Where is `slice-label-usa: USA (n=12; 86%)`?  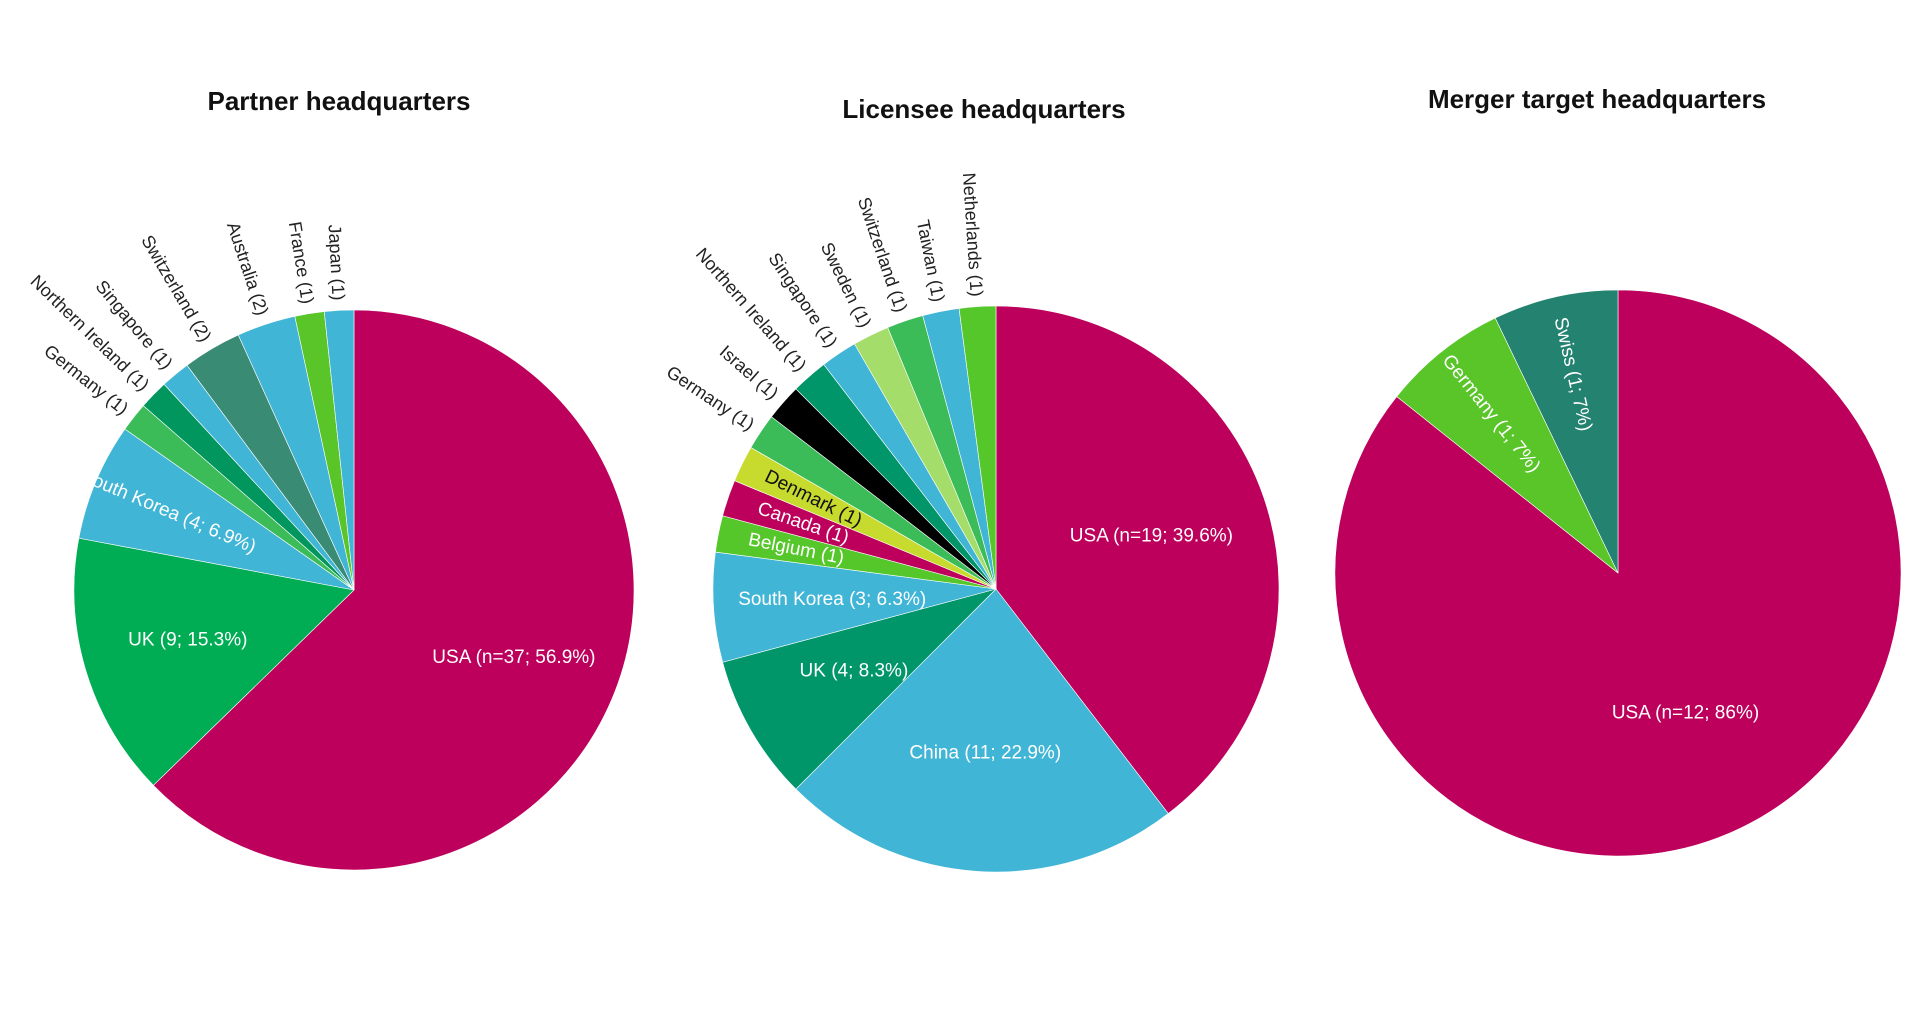
slice-label-usa: USA (n=12; 86%) is located at coordinates (1685, 713).